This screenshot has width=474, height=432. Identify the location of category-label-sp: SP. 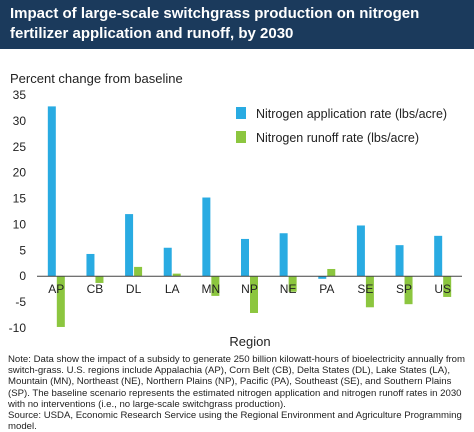
(404, 289).